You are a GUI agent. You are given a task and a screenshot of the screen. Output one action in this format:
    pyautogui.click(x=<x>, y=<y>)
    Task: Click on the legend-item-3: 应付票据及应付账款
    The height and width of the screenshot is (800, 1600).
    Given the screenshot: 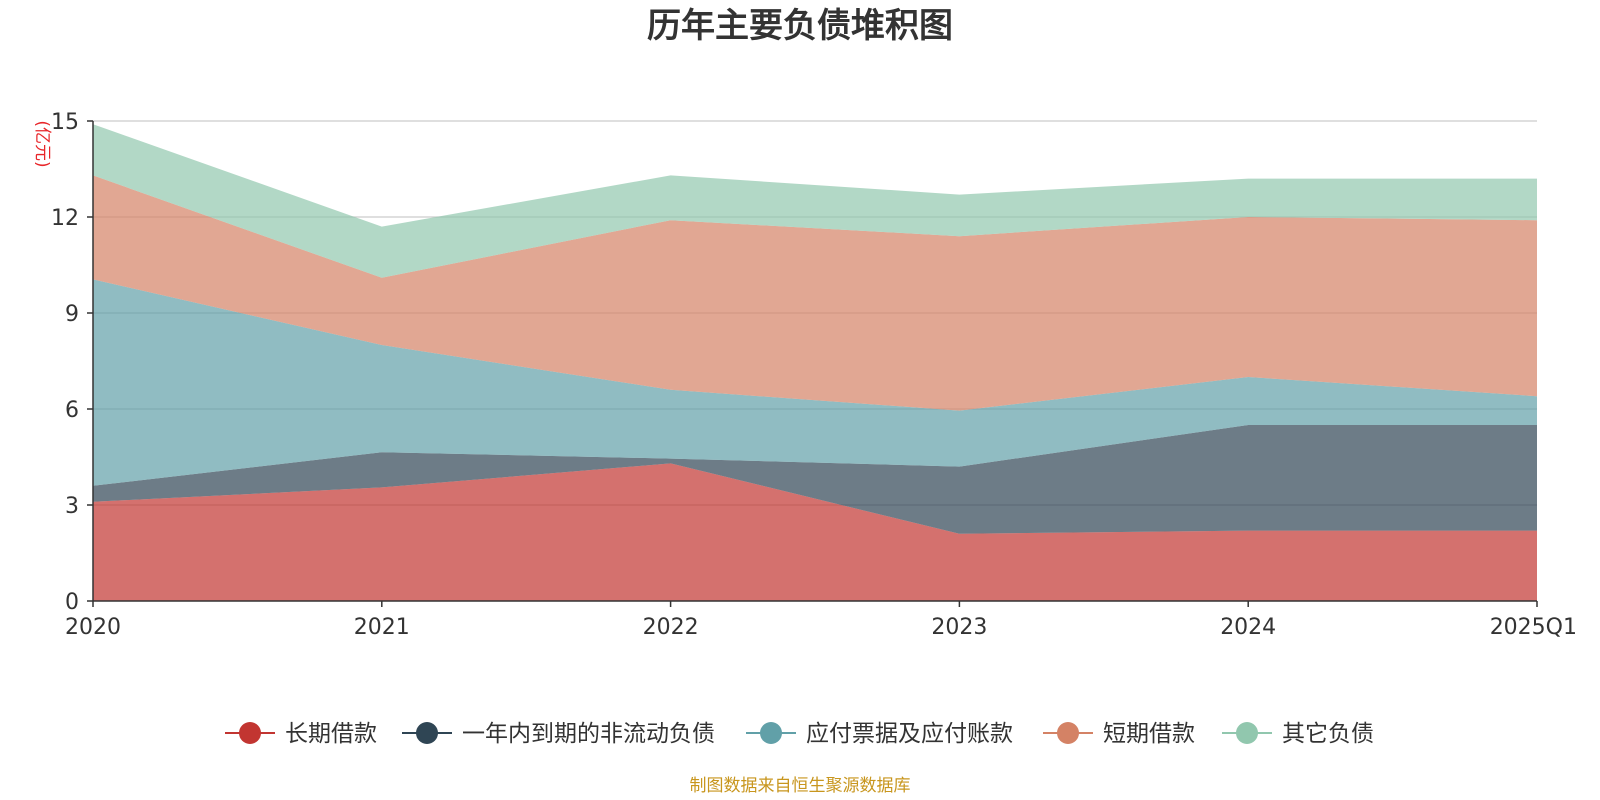 What is the action you would take?
    pyautogui.click(x=879, y=734)
    